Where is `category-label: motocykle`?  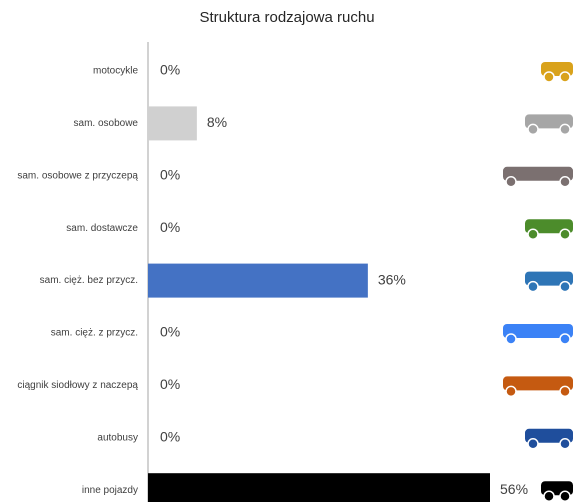
category-label: motocykle is located at coordinates (115, 71).